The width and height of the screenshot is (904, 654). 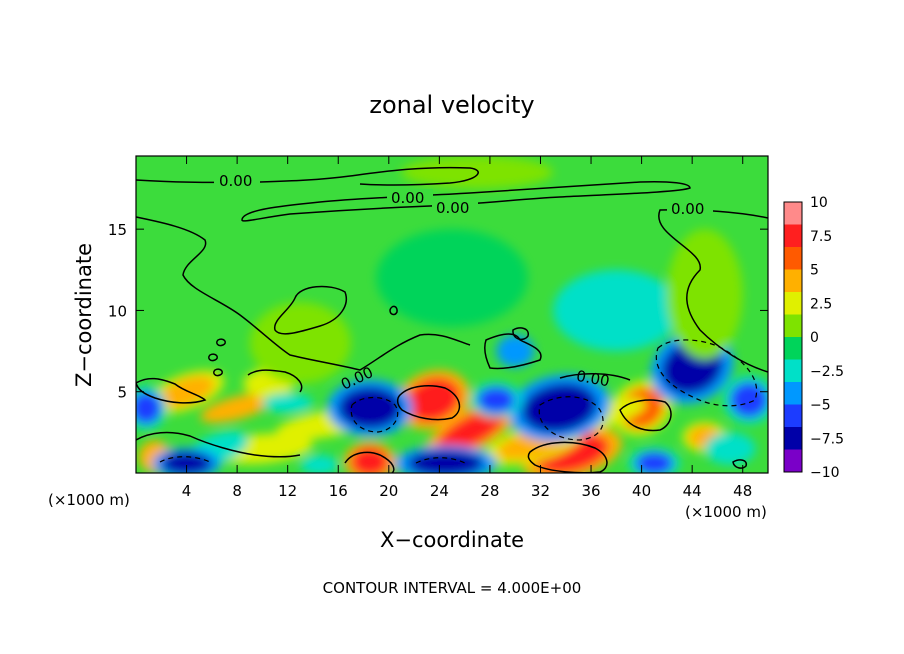 What do you see at coordinates (451, 105) in the screenshot?
I see `chart-title: zonal velocity` at bounding box center [451, 105].